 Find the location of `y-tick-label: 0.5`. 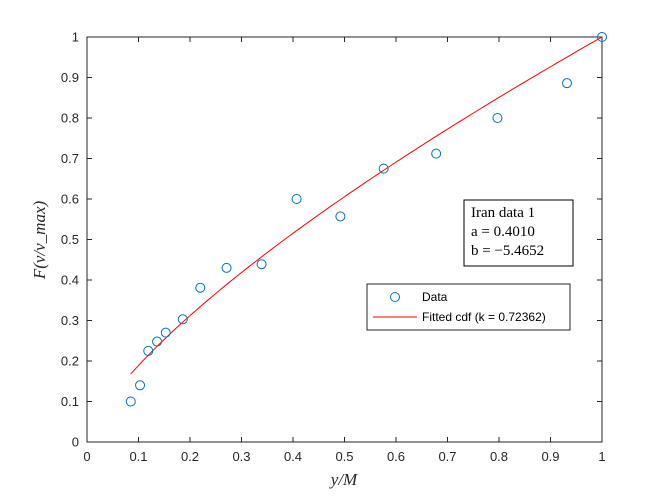

y-tick-label: 0.5 is located at coordinates (70, 239).